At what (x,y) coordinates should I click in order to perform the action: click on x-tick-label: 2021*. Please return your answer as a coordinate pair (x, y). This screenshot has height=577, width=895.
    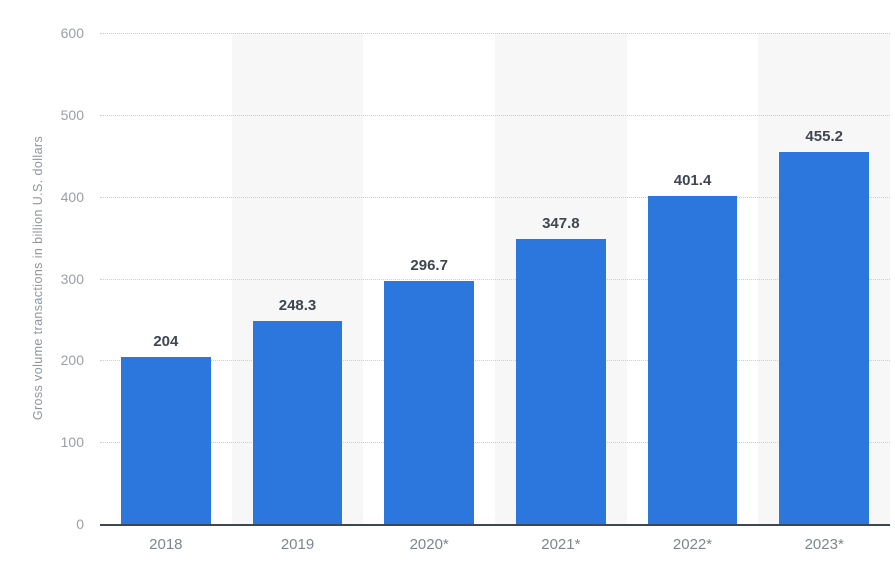
    Looking at the image, I should click on (561, 544).